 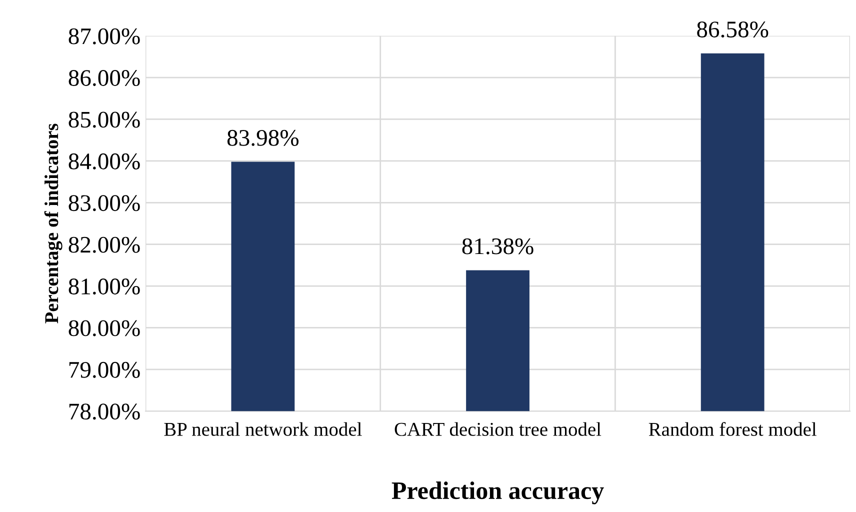 What do you see at coordinates (498, 493) in the screenshot?
I see `x-axis-title: Prediction accuracy` at bounding box center [498, 493].